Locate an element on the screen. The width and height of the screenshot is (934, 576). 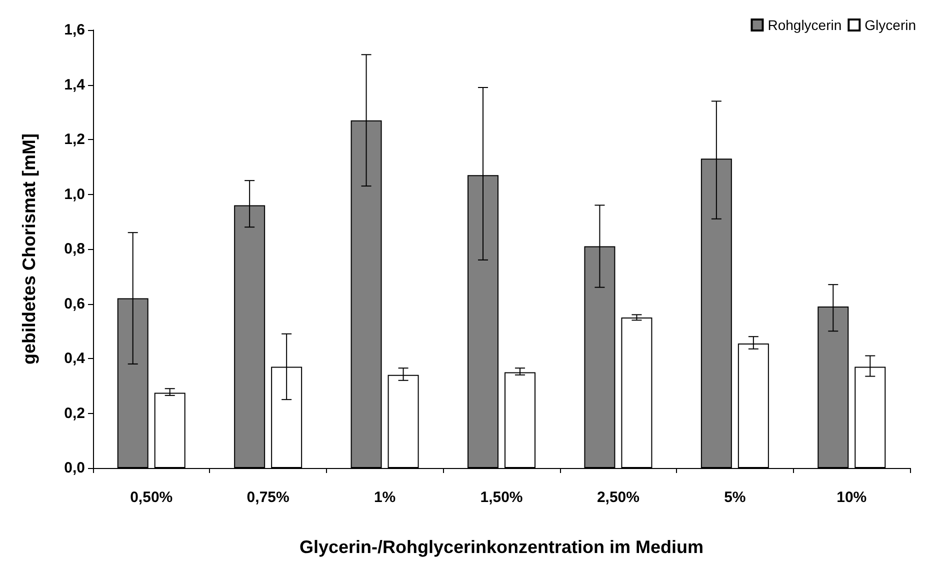
y-axis-title: gebildetes Chorismat [mM] is located at coordinates (29, 249).